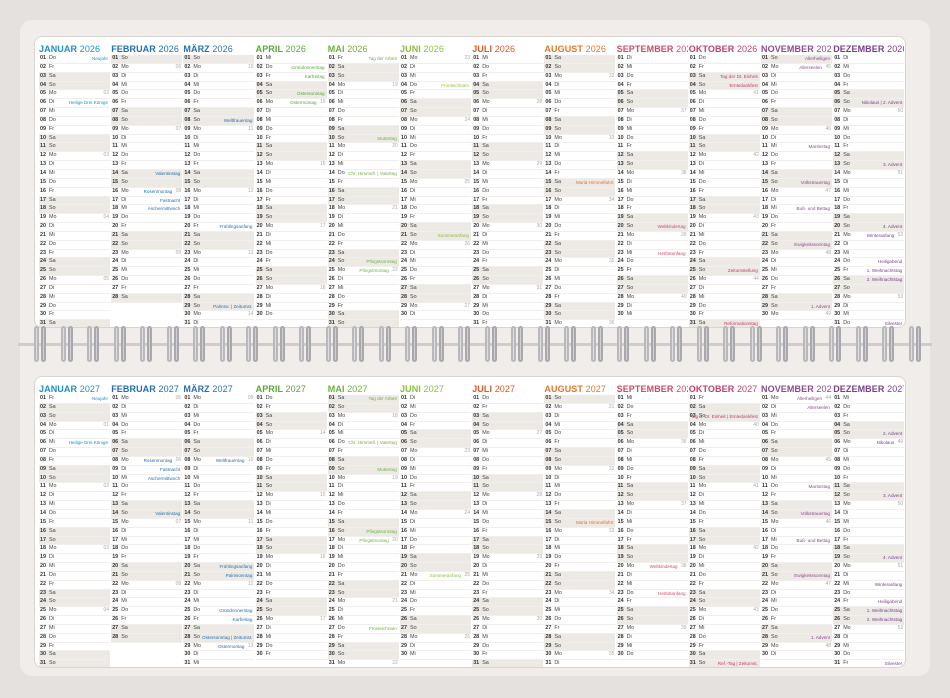 The height and width of the screenshot is (698, 950). What do you see at coordinates (508, 316) in the screenshot?
I see `day-row: 30 Do` at bounding box center [508, 316].